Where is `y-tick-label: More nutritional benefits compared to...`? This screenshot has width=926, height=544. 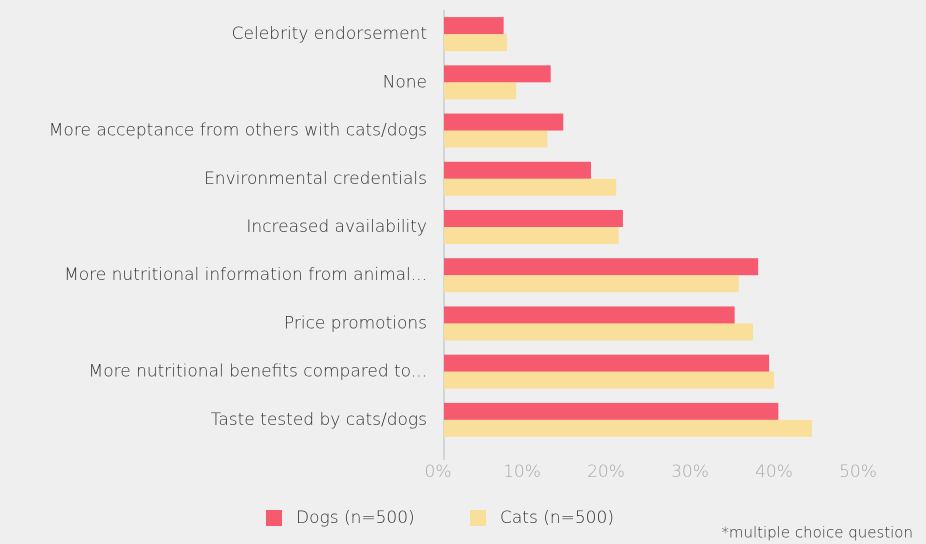
y-tick-label: More nutritional benefits compared to... is located at coordinates (258, 372).